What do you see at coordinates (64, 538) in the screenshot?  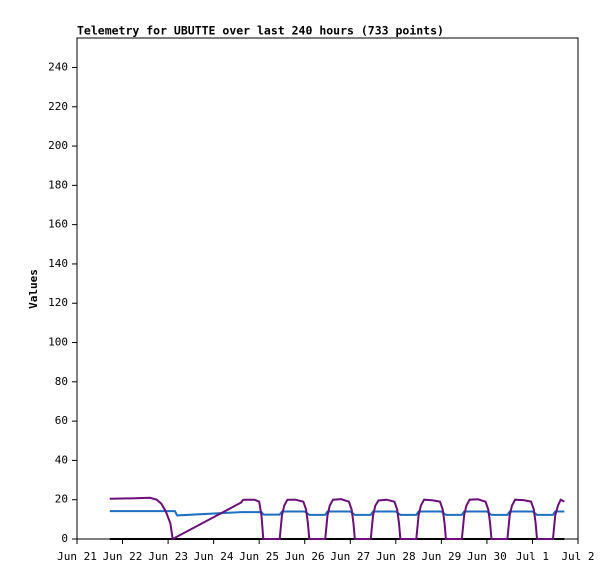 I see `y-tick-label: 0` at bounding box center [64, 538].